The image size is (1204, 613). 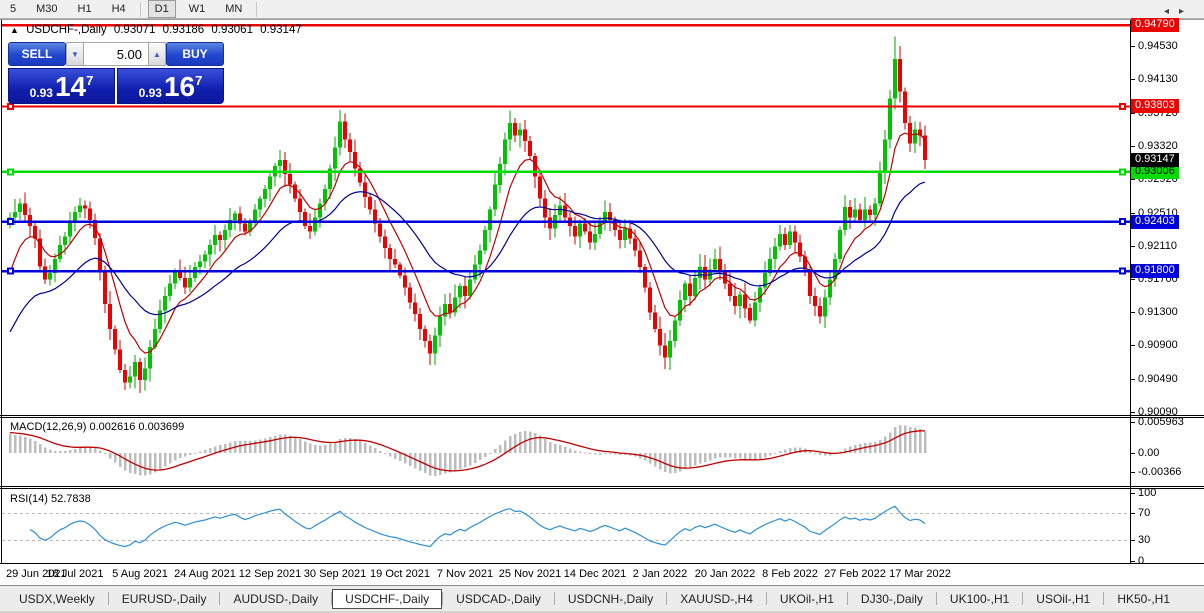 I want to click on timeframe-button-mn: MN, so click(x=234, y=9).